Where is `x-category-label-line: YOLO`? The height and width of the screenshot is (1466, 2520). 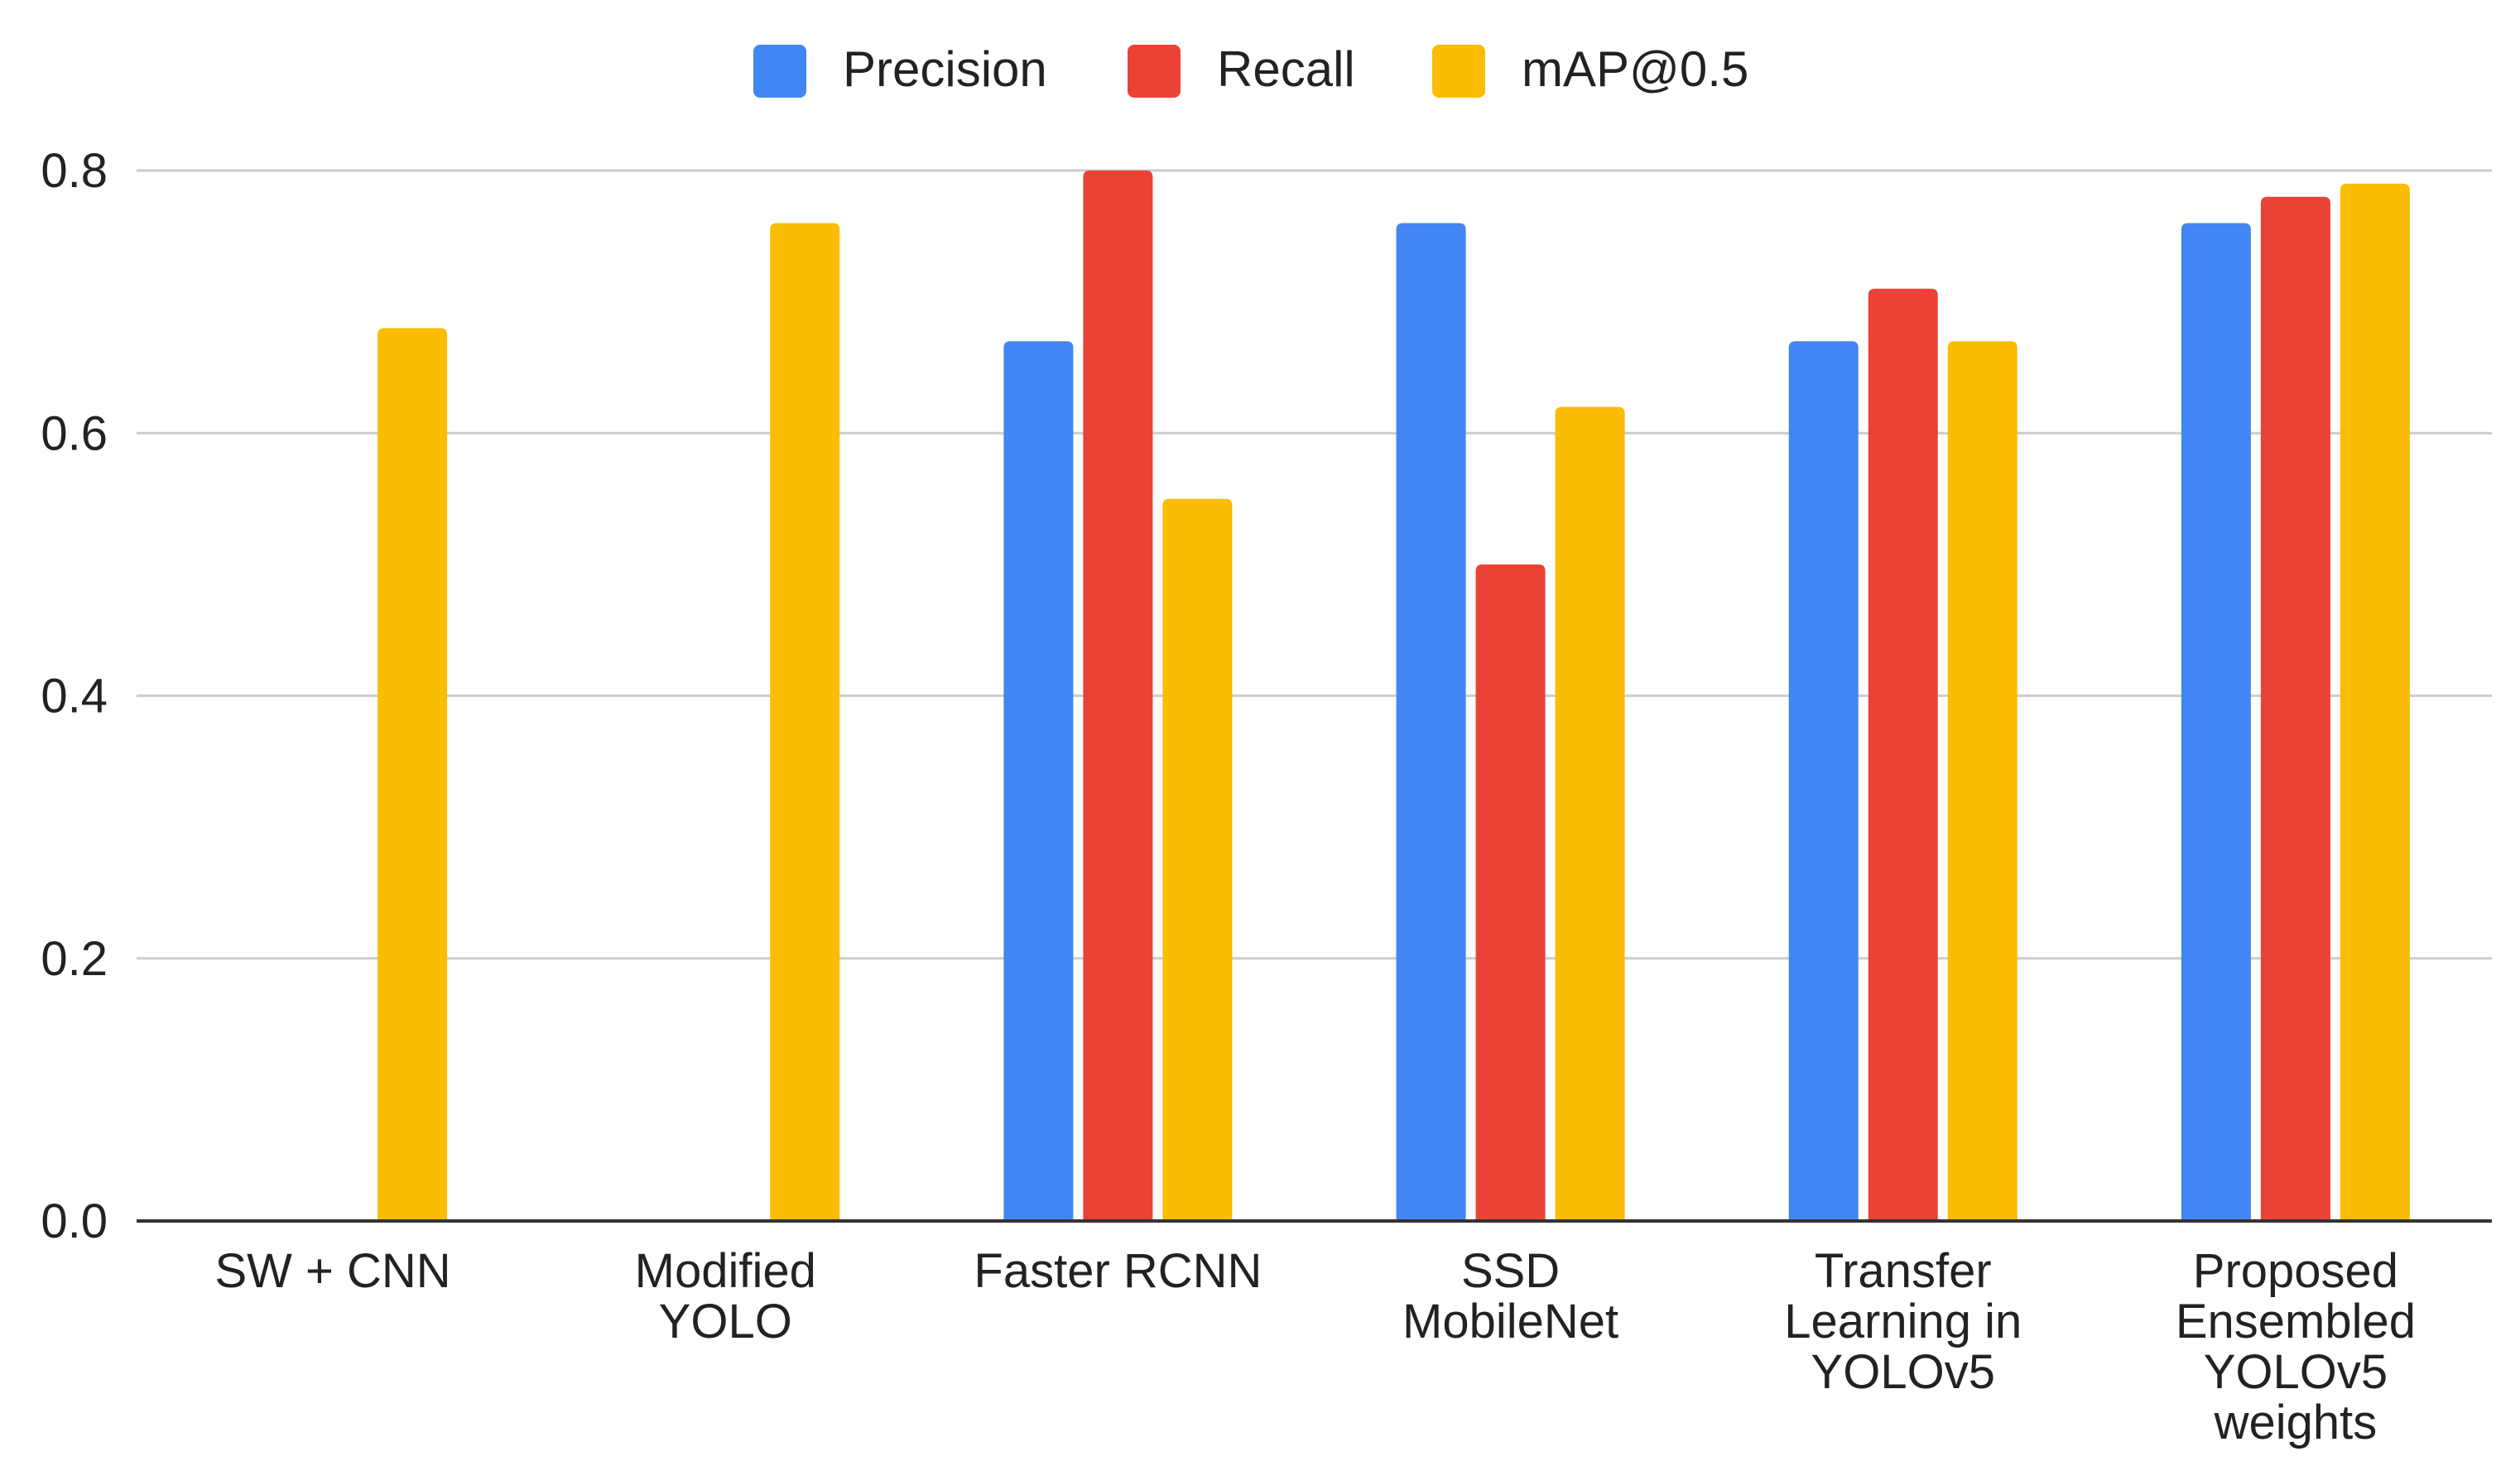 x-category-label-line: YOLO is located at coordinates (725, 1321).